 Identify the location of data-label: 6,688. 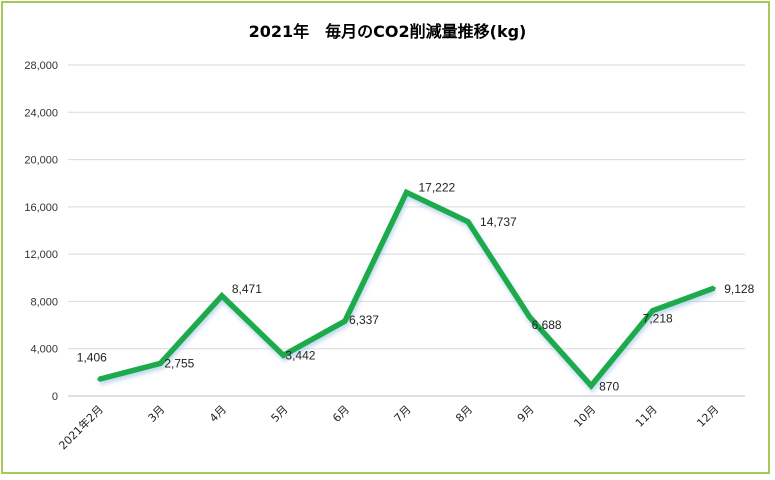
(547, 325).